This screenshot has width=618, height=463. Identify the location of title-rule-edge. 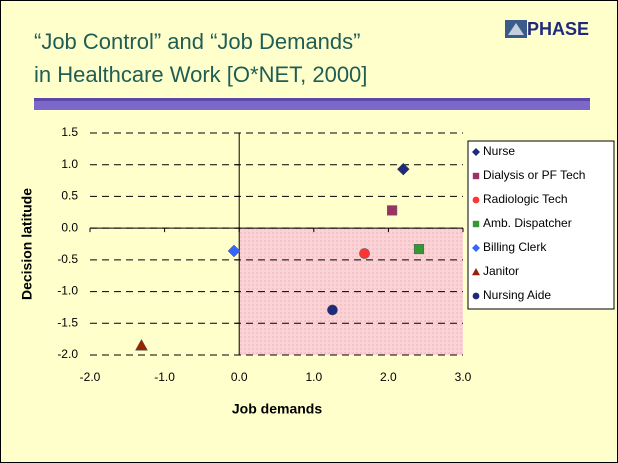
(312, 99).